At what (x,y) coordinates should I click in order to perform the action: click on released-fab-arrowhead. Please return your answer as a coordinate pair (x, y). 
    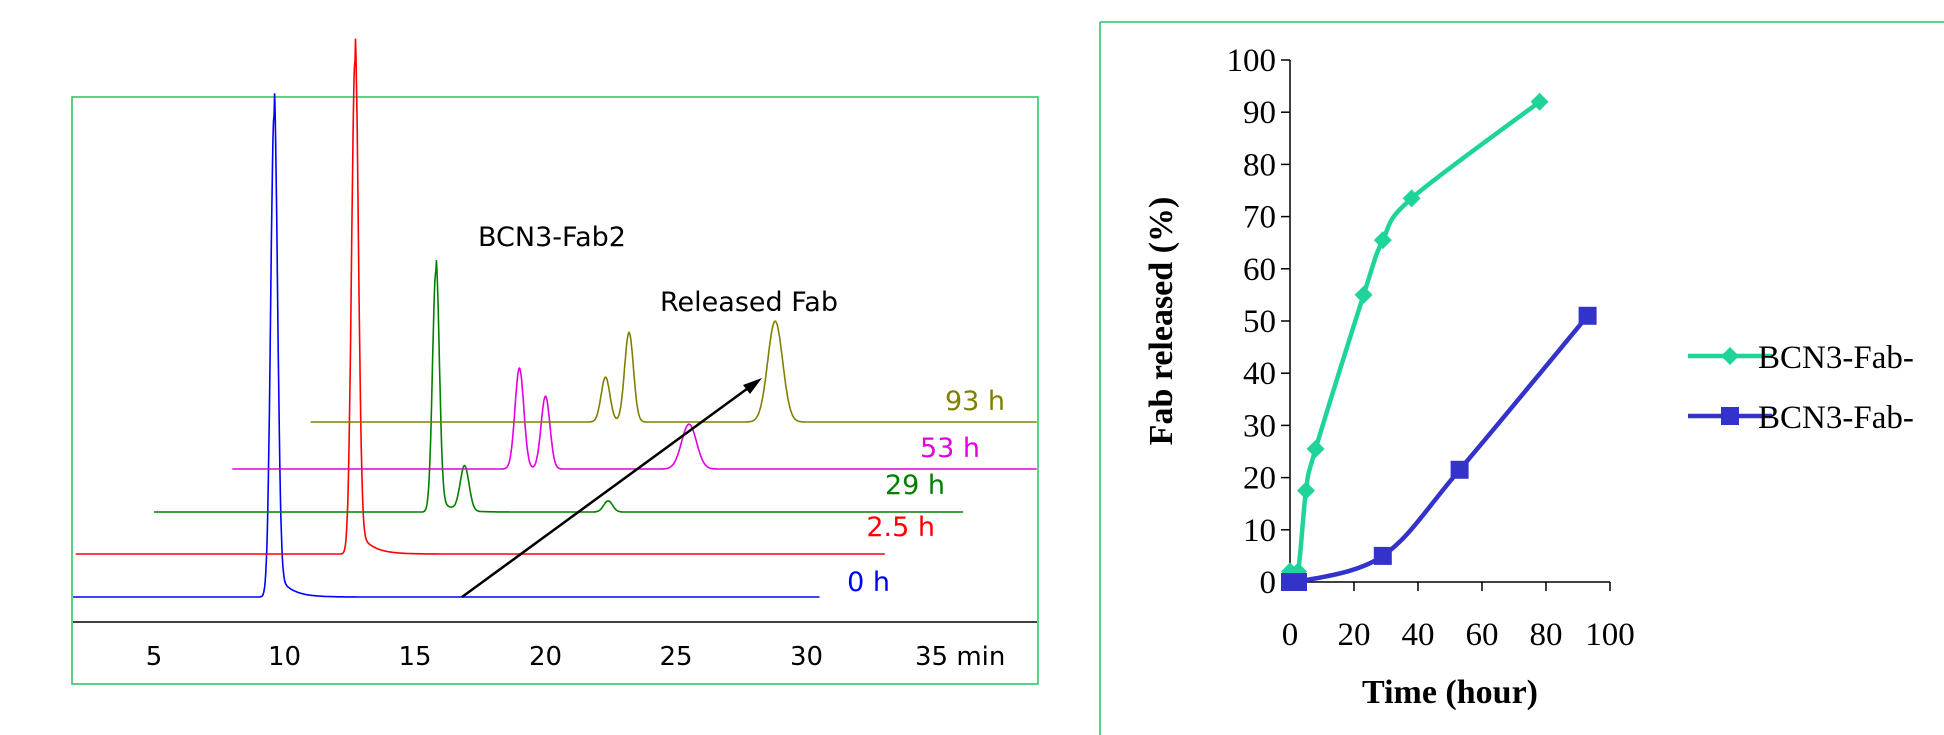
    Looking at the image, I should click on (752, 386).